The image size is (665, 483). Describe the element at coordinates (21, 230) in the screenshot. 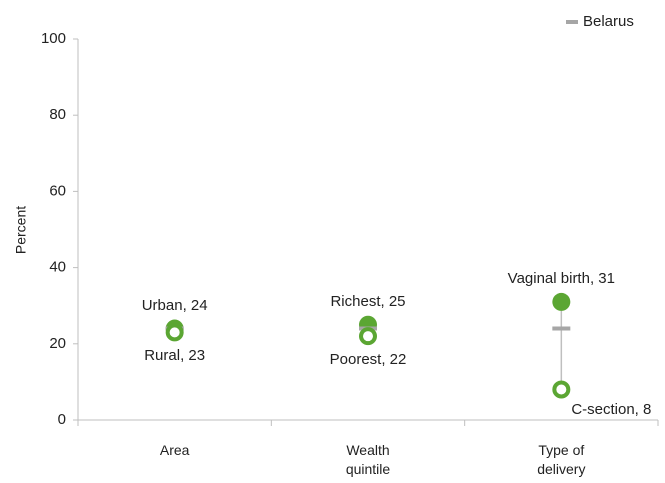

I see `y-axis-label: Percent` at that location.